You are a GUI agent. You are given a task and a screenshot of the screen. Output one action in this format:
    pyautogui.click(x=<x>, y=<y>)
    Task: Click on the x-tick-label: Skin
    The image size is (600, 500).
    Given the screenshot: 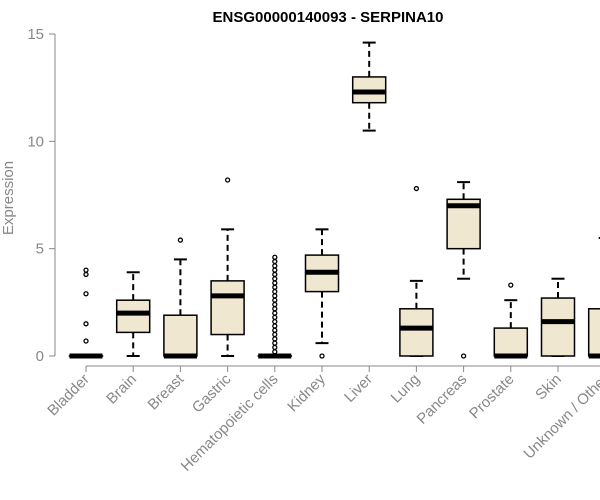 What is the action you would take?
    pyautogui.click(x=548, y=387)
    